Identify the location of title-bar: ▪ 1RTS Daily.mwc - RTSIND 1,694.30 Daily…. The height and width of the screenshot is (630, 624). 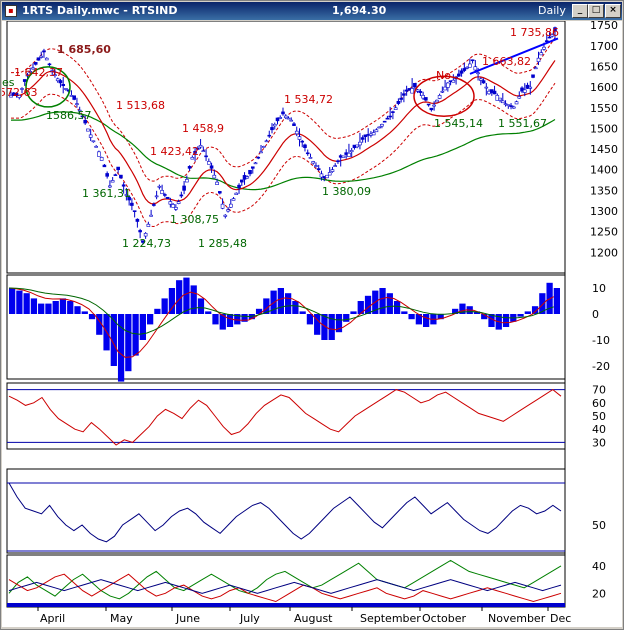
(312, 11).